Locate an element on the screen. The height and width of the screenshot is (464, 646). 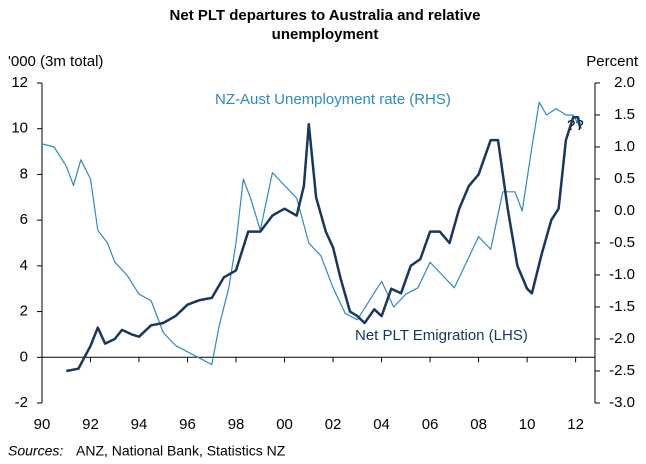
x-tick-label: 94 is located at coordinates (139, 424).